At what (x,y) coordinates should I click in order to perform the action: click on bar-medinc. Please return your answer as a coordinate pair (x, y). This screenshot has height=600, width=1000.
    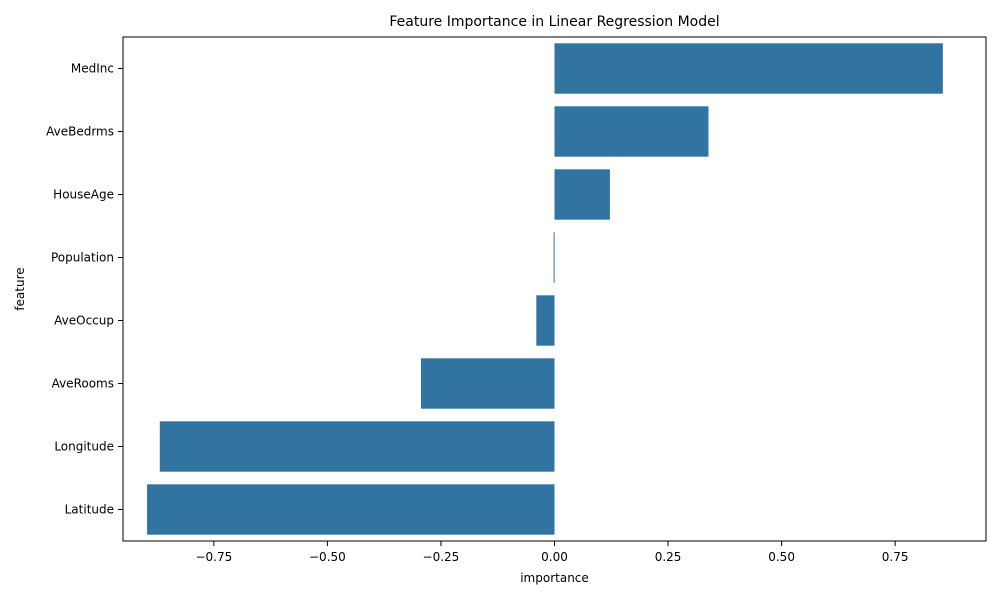
    Looking at the image, I should click on (748, 68).